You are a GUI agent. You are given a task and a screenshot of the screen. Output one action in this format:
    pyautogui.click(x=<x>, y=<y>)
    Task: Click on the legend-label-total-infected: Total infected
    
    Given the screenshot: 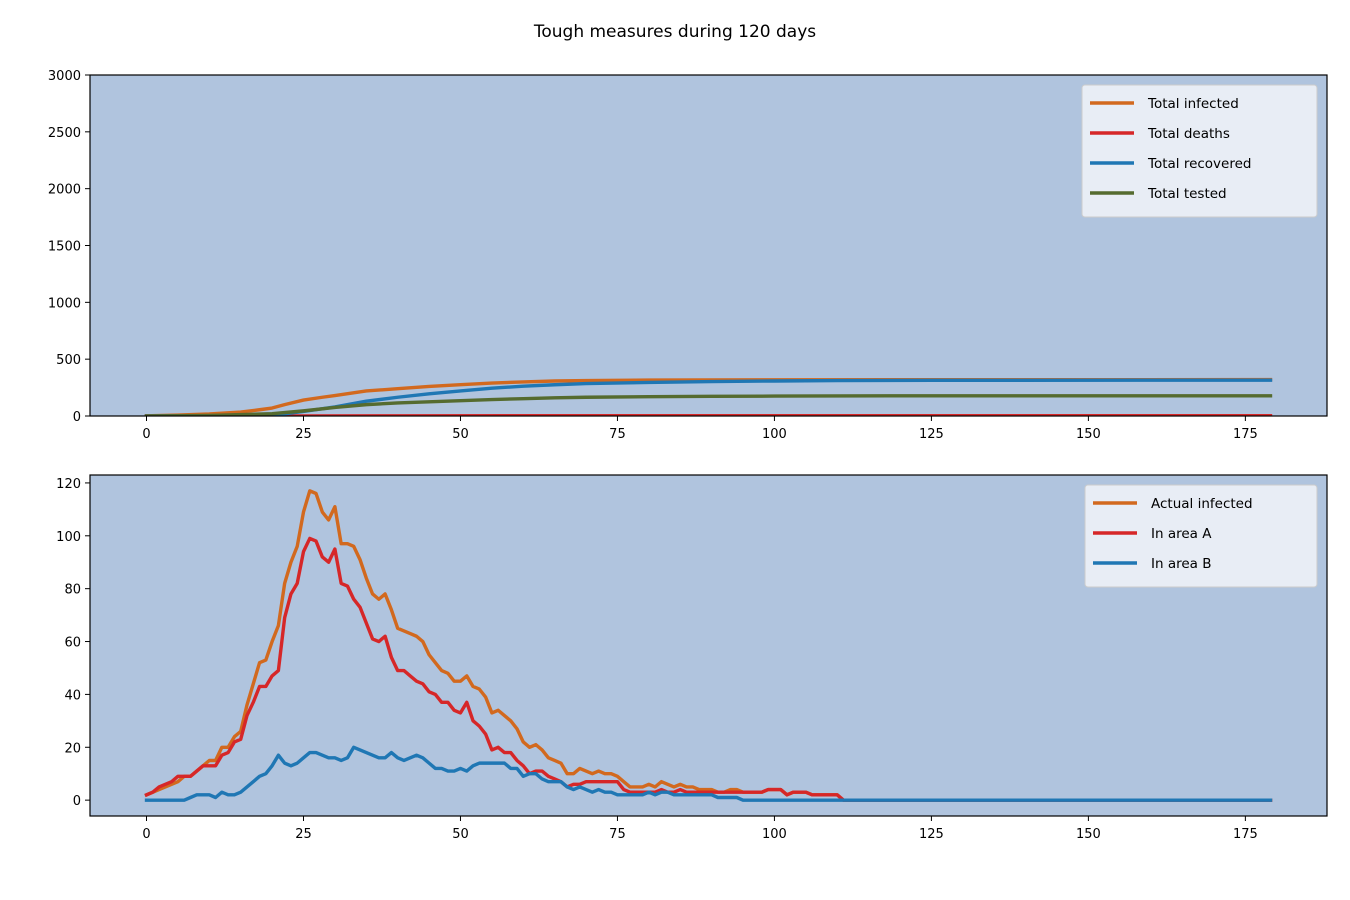 What is the action you would take?
    pyautogui.click(x=1193, y=104)
    